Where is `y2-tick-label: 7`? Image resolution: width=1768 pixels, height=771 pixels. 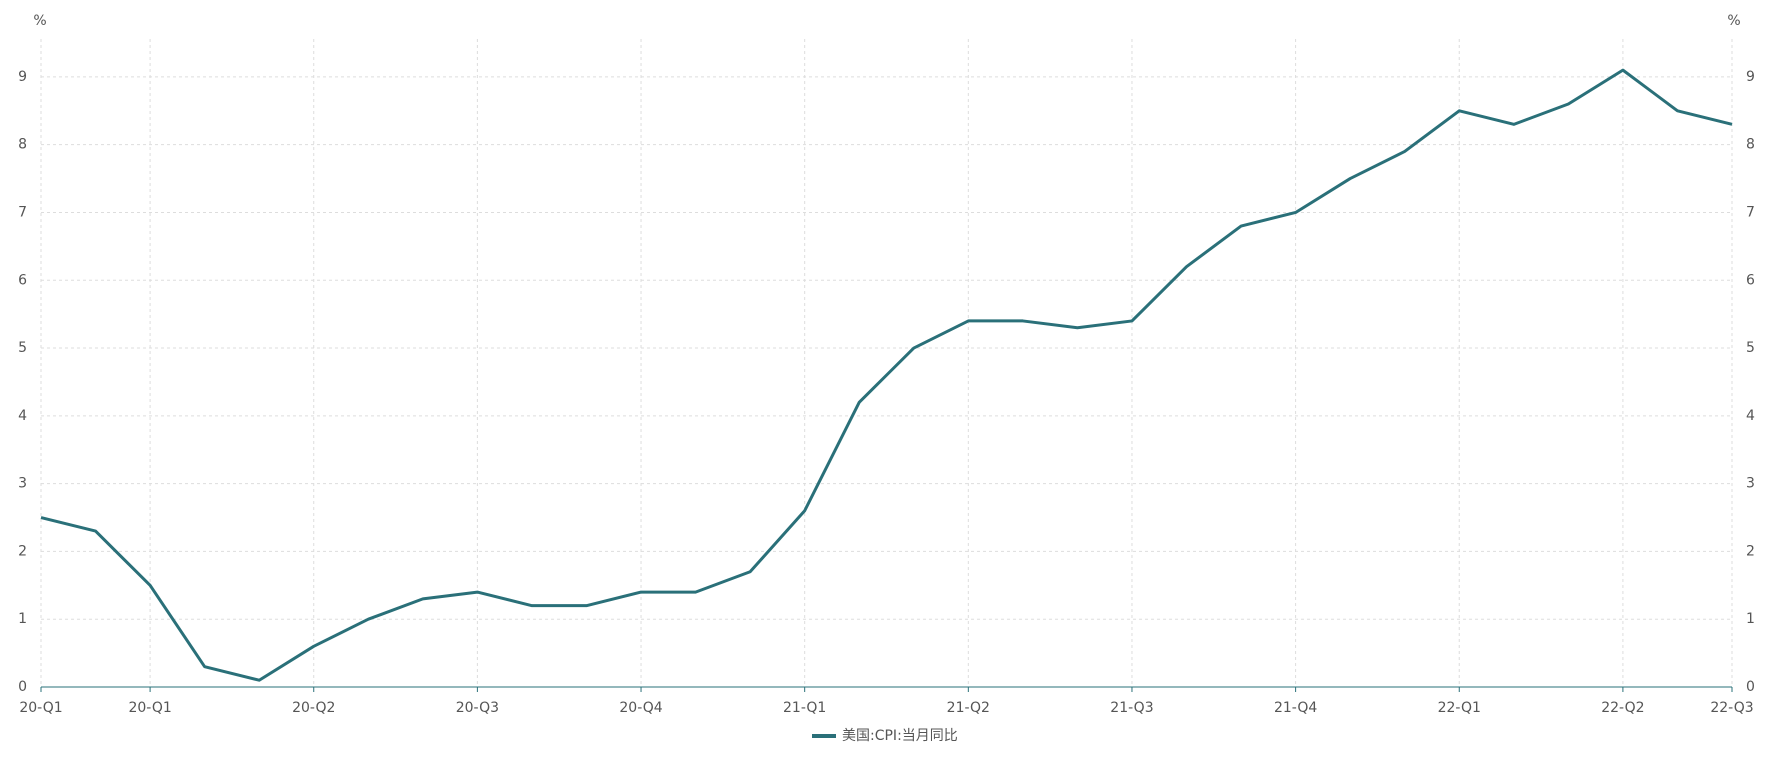
y2-tick-label: 7 is located at coordinates (1750, 212).